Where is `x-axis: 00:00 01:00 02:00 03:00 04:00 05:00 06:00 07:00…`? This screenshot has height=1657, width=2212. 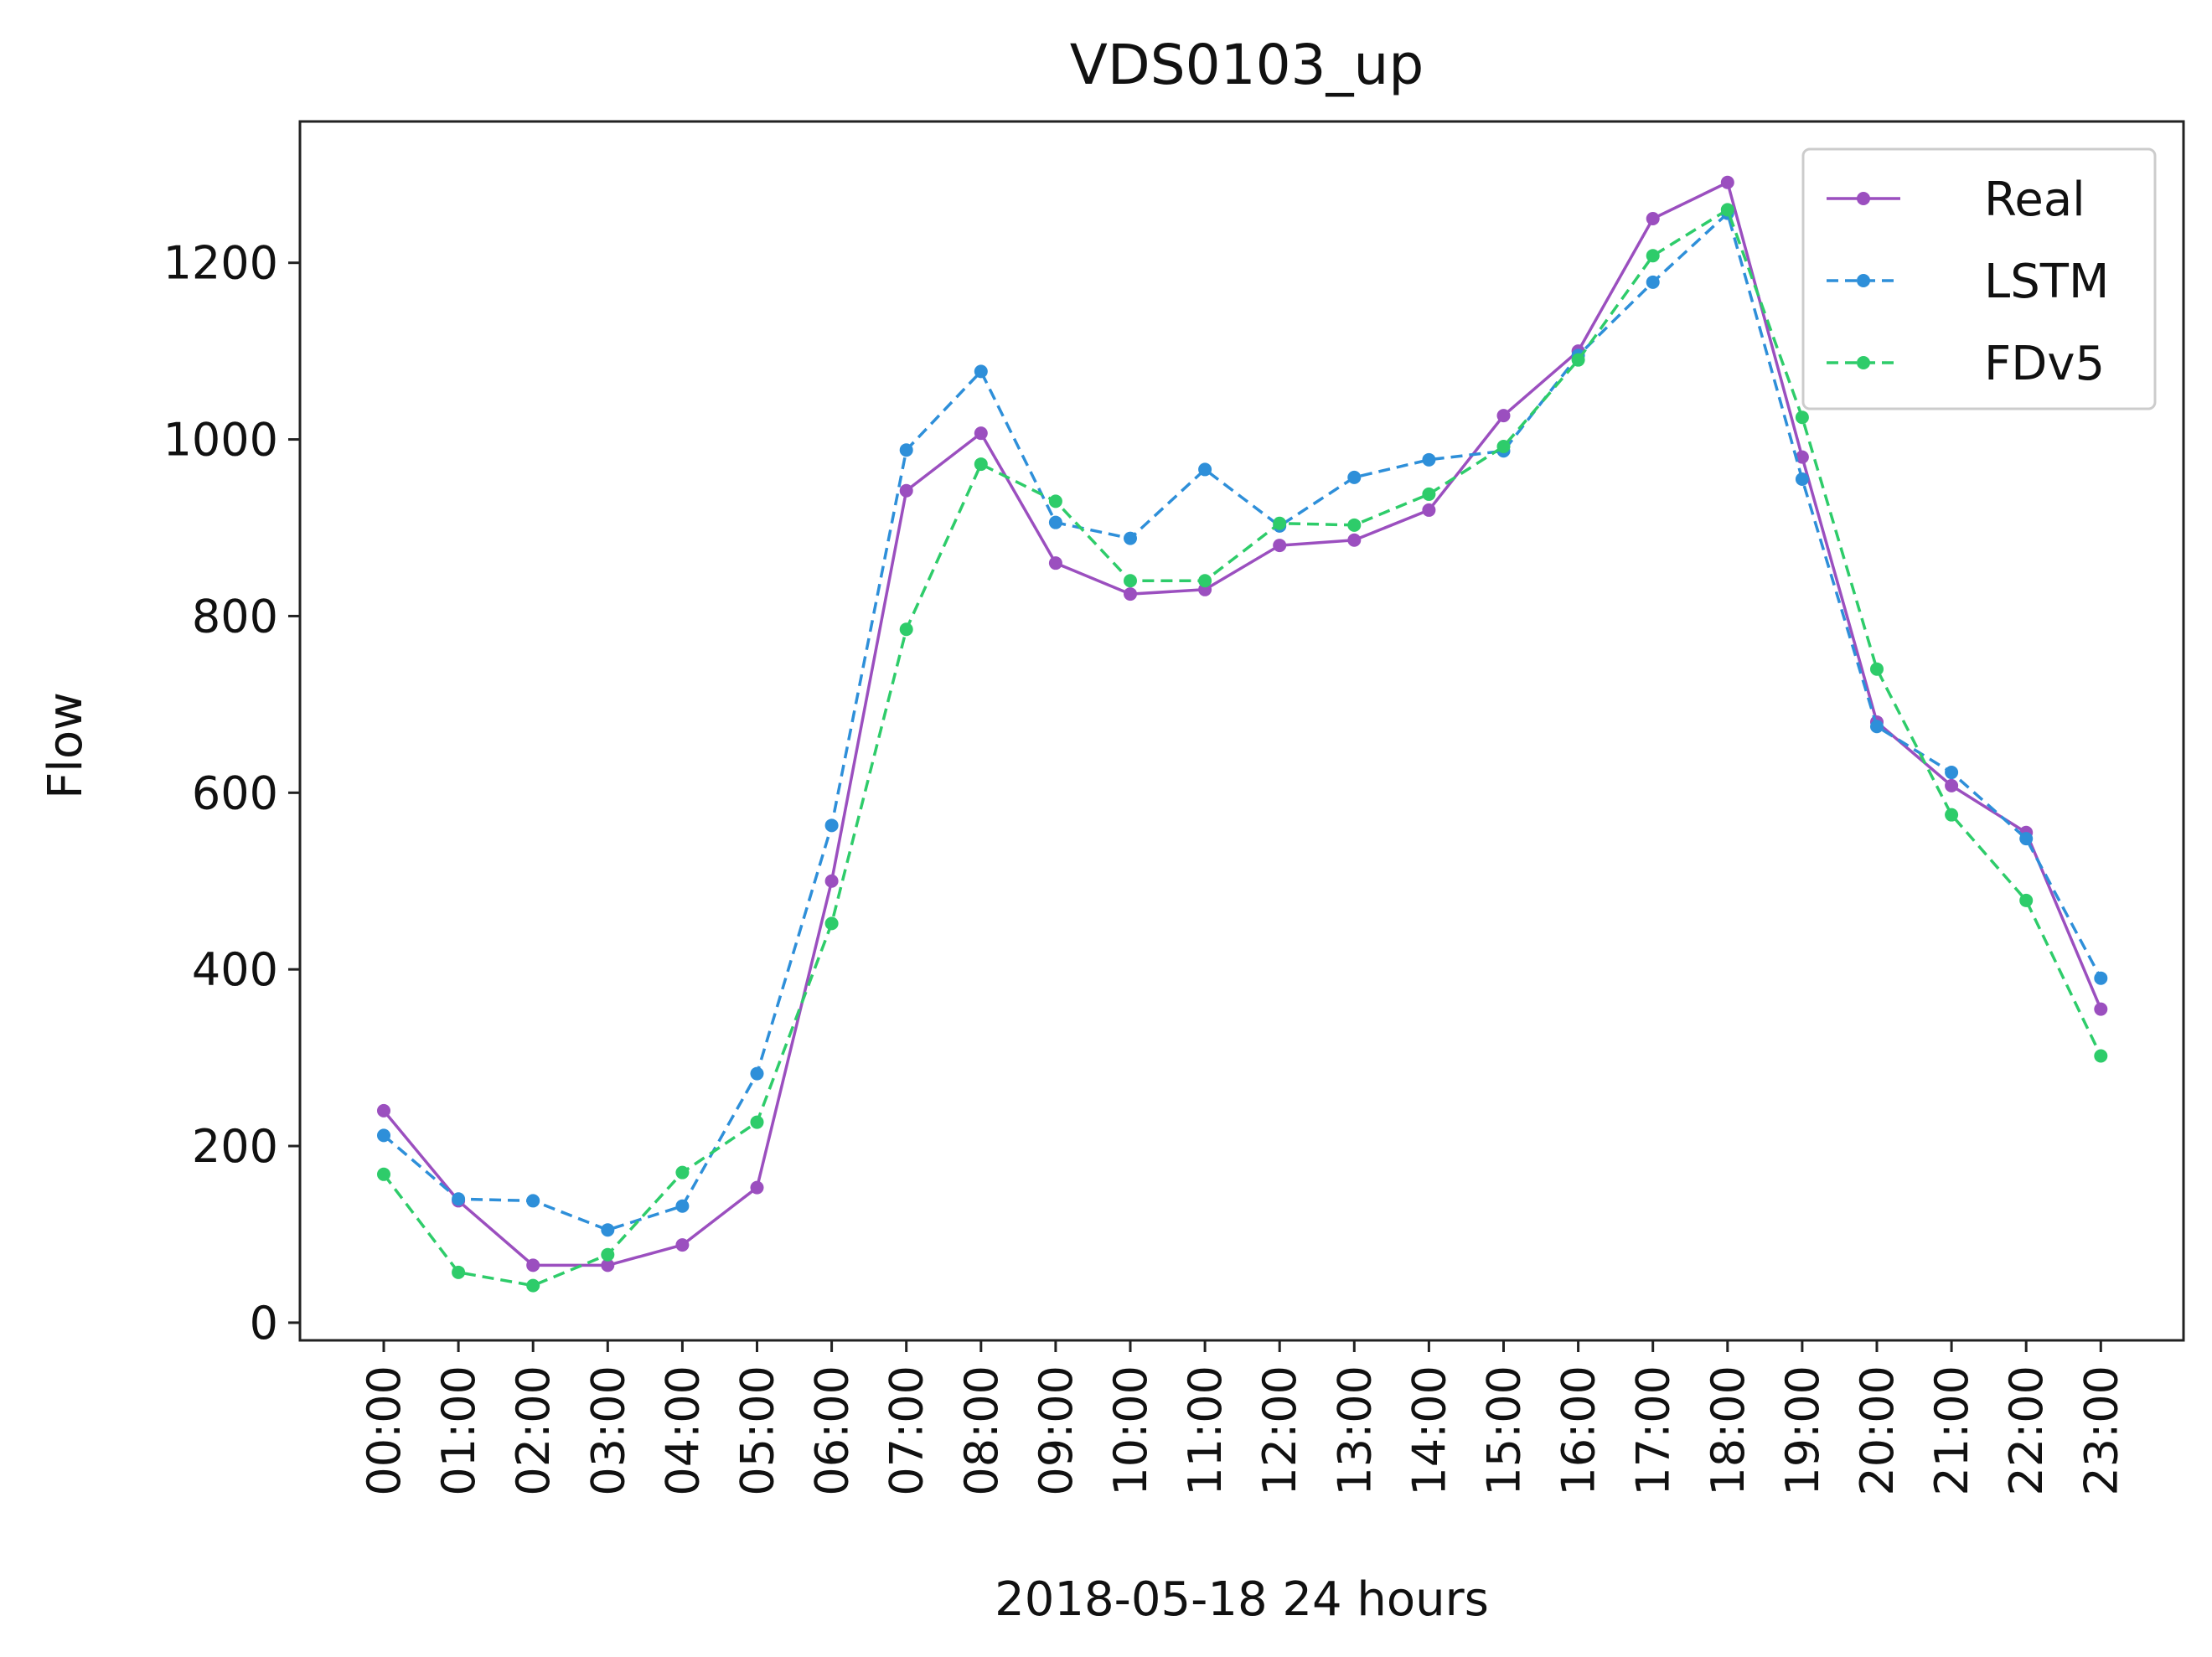 x-axis: 00:00 01:00 02:00 03:00 04:00 05:00 06:00 07:00… is located at coordinates (1242, 1418).